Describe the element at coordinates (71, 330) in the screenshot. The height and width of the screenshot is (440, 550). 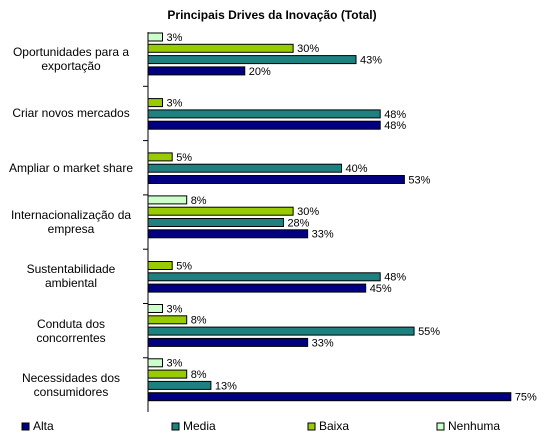
I see `category-label: Conduta dos concorrentes` at that location.